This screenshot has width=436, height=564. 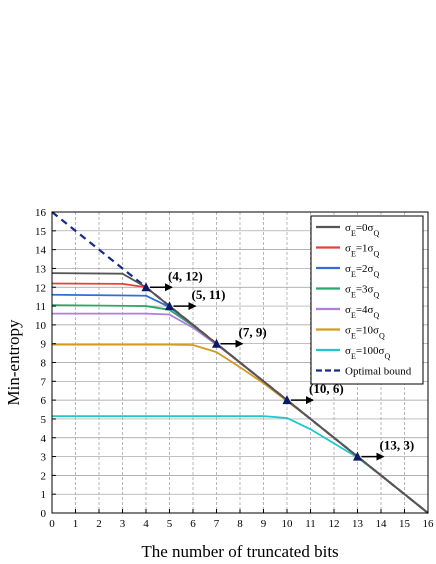 What do you see at coordinates (429, 524) in the screenshot?
I see `x-tick-label: 16` at bounding box center [429, 524].